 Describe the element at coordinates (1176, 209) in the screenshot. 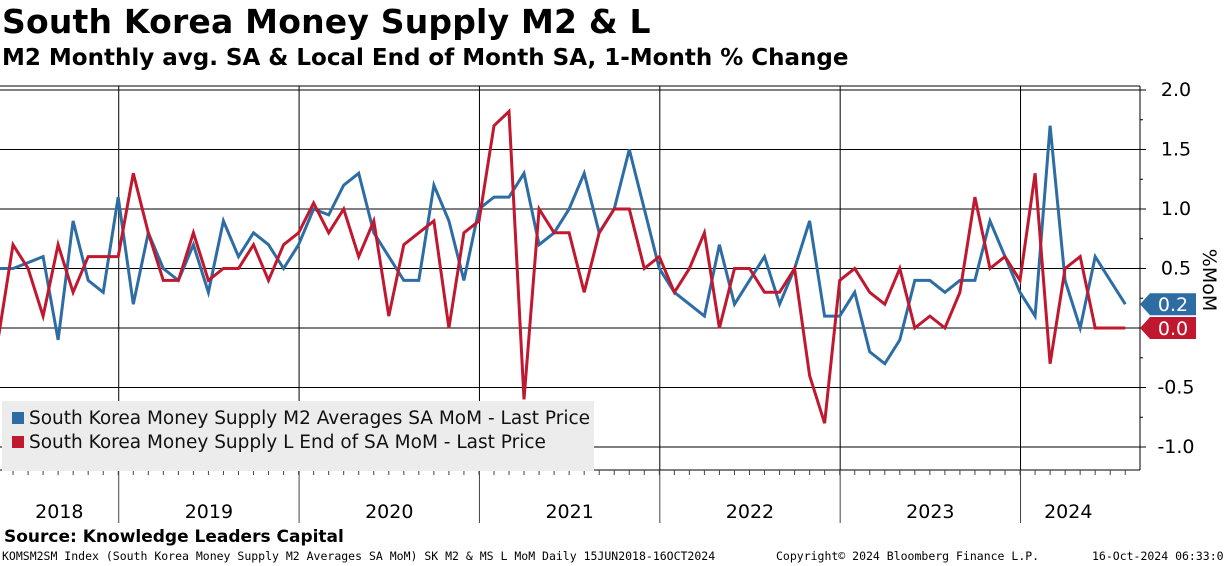

I see `y-tick-label: 1.0` at that location.